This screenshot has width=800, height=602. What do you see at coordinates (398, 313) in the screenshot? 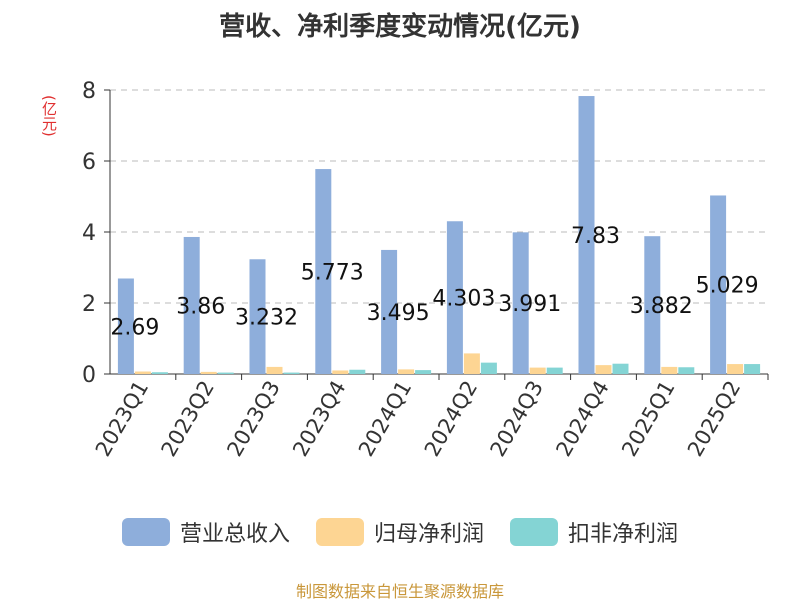
I see `data-label-revenue: 3.495` at bounding box center [398, 313].